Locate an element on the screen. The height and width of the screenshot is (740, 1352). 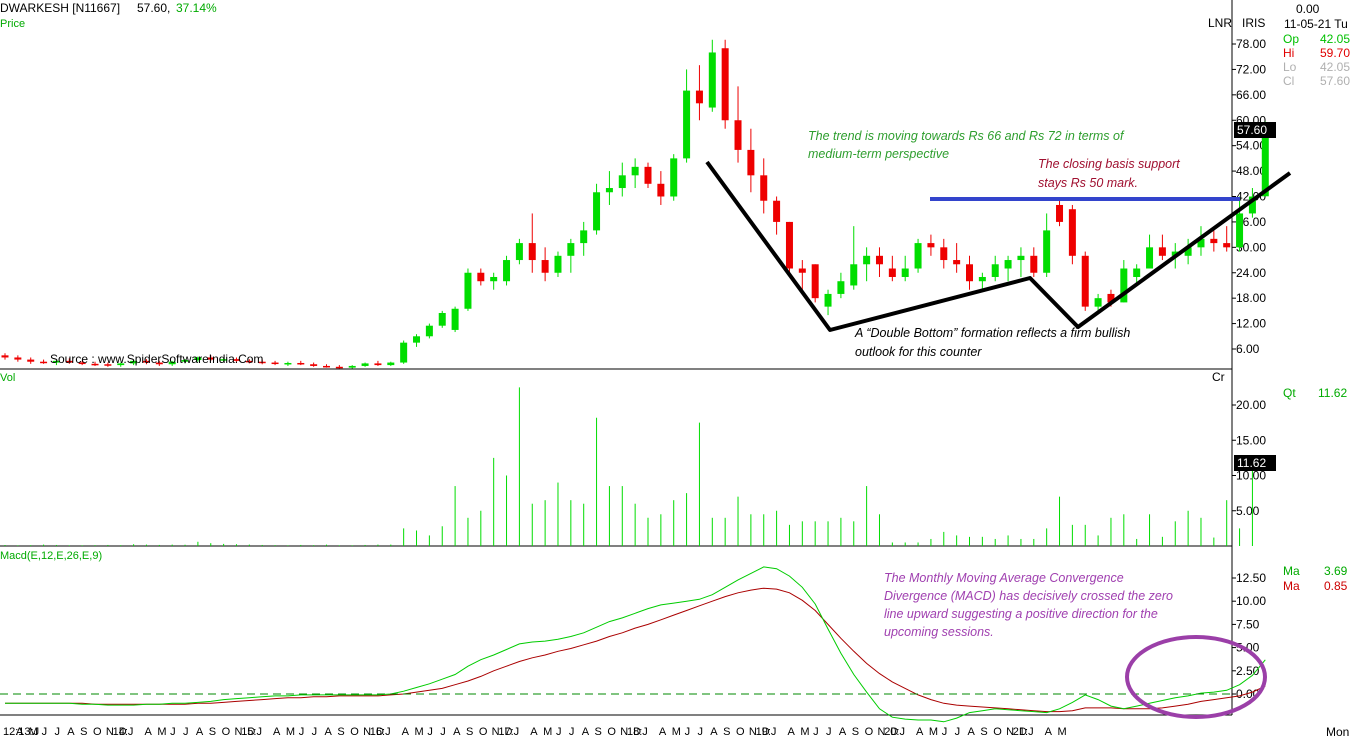
x-axis-label: 18:J is located at coordinates (637, 732).